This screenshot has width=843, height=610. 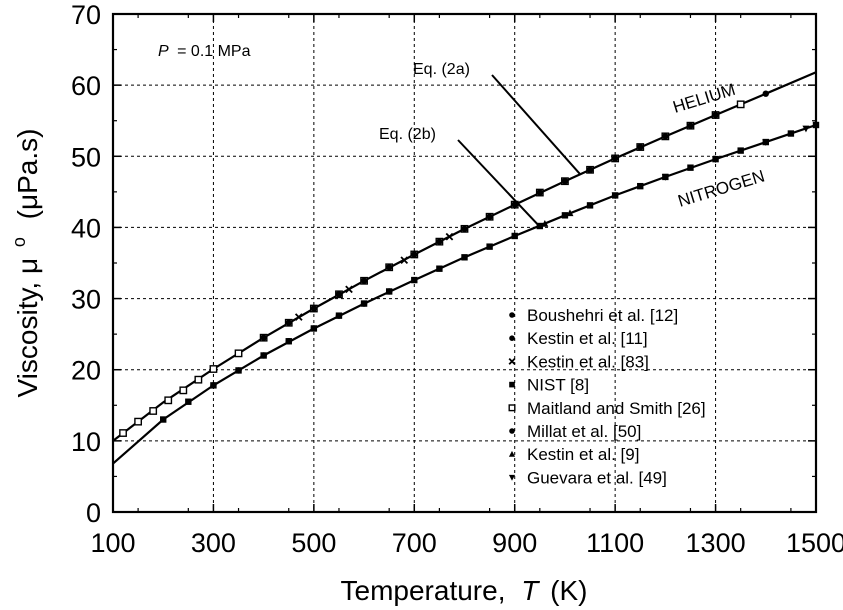 I want to click on y-tick-label: 50, so click(x=86, y=157).